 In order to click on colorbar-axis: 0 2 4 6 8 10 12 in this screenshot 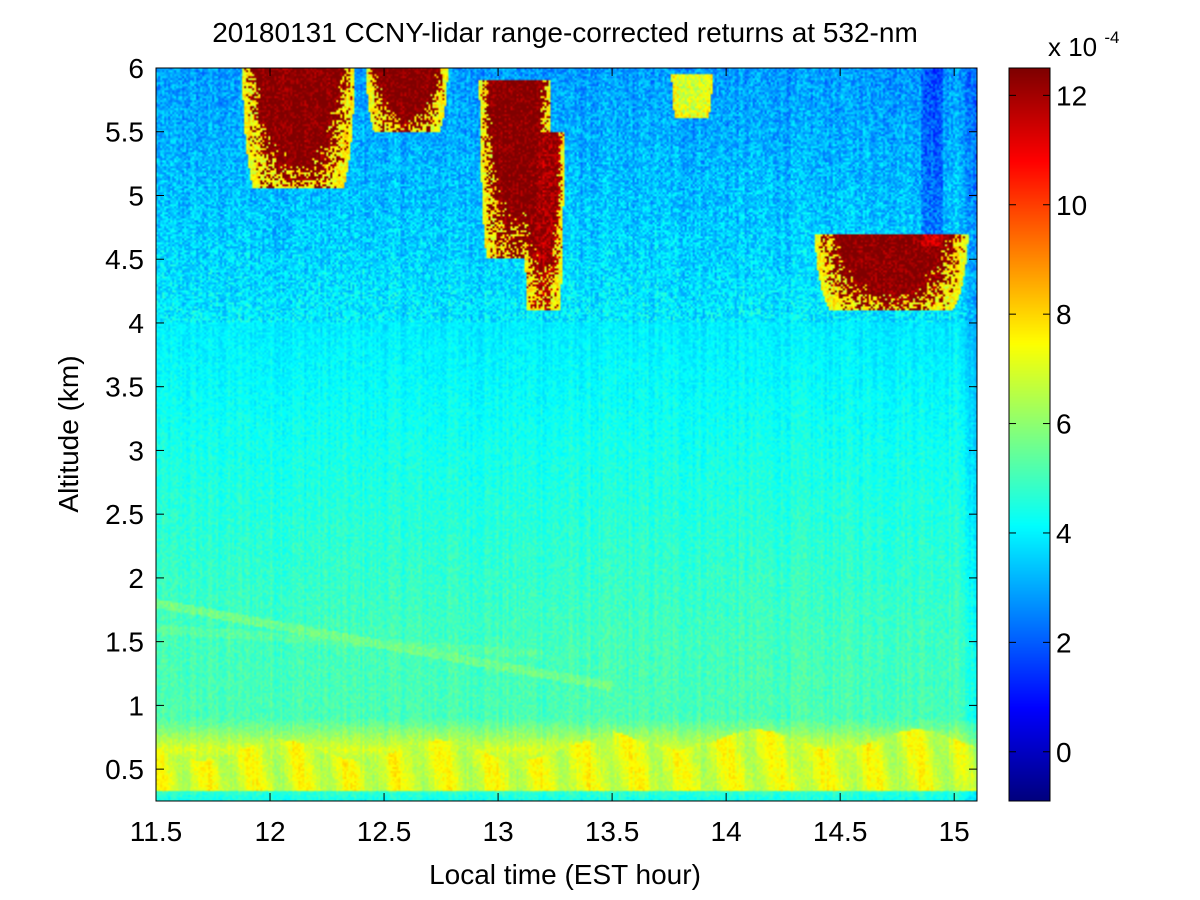, I will do `click(1048, 424)`.